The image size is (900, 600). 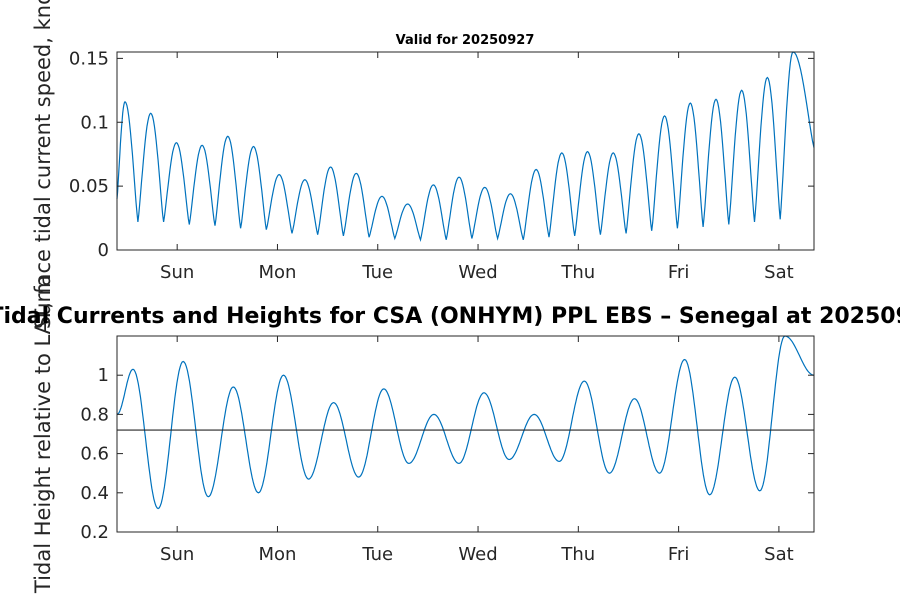 What do you see at coordinates (277, 554) in the screenshot?
I see `tidal-height-xtick-label-mon: Mon` at bounding box center [277, 554].